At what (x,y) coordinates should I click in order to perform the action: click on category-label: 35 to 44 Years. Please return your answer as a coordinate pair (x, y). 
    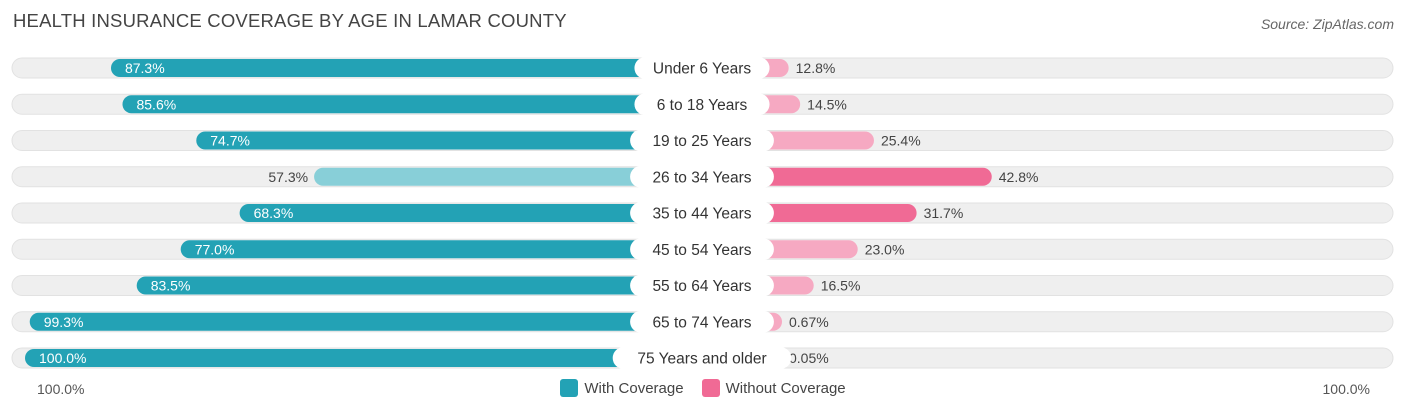
    Looking at the image, I should click on (701, 214).